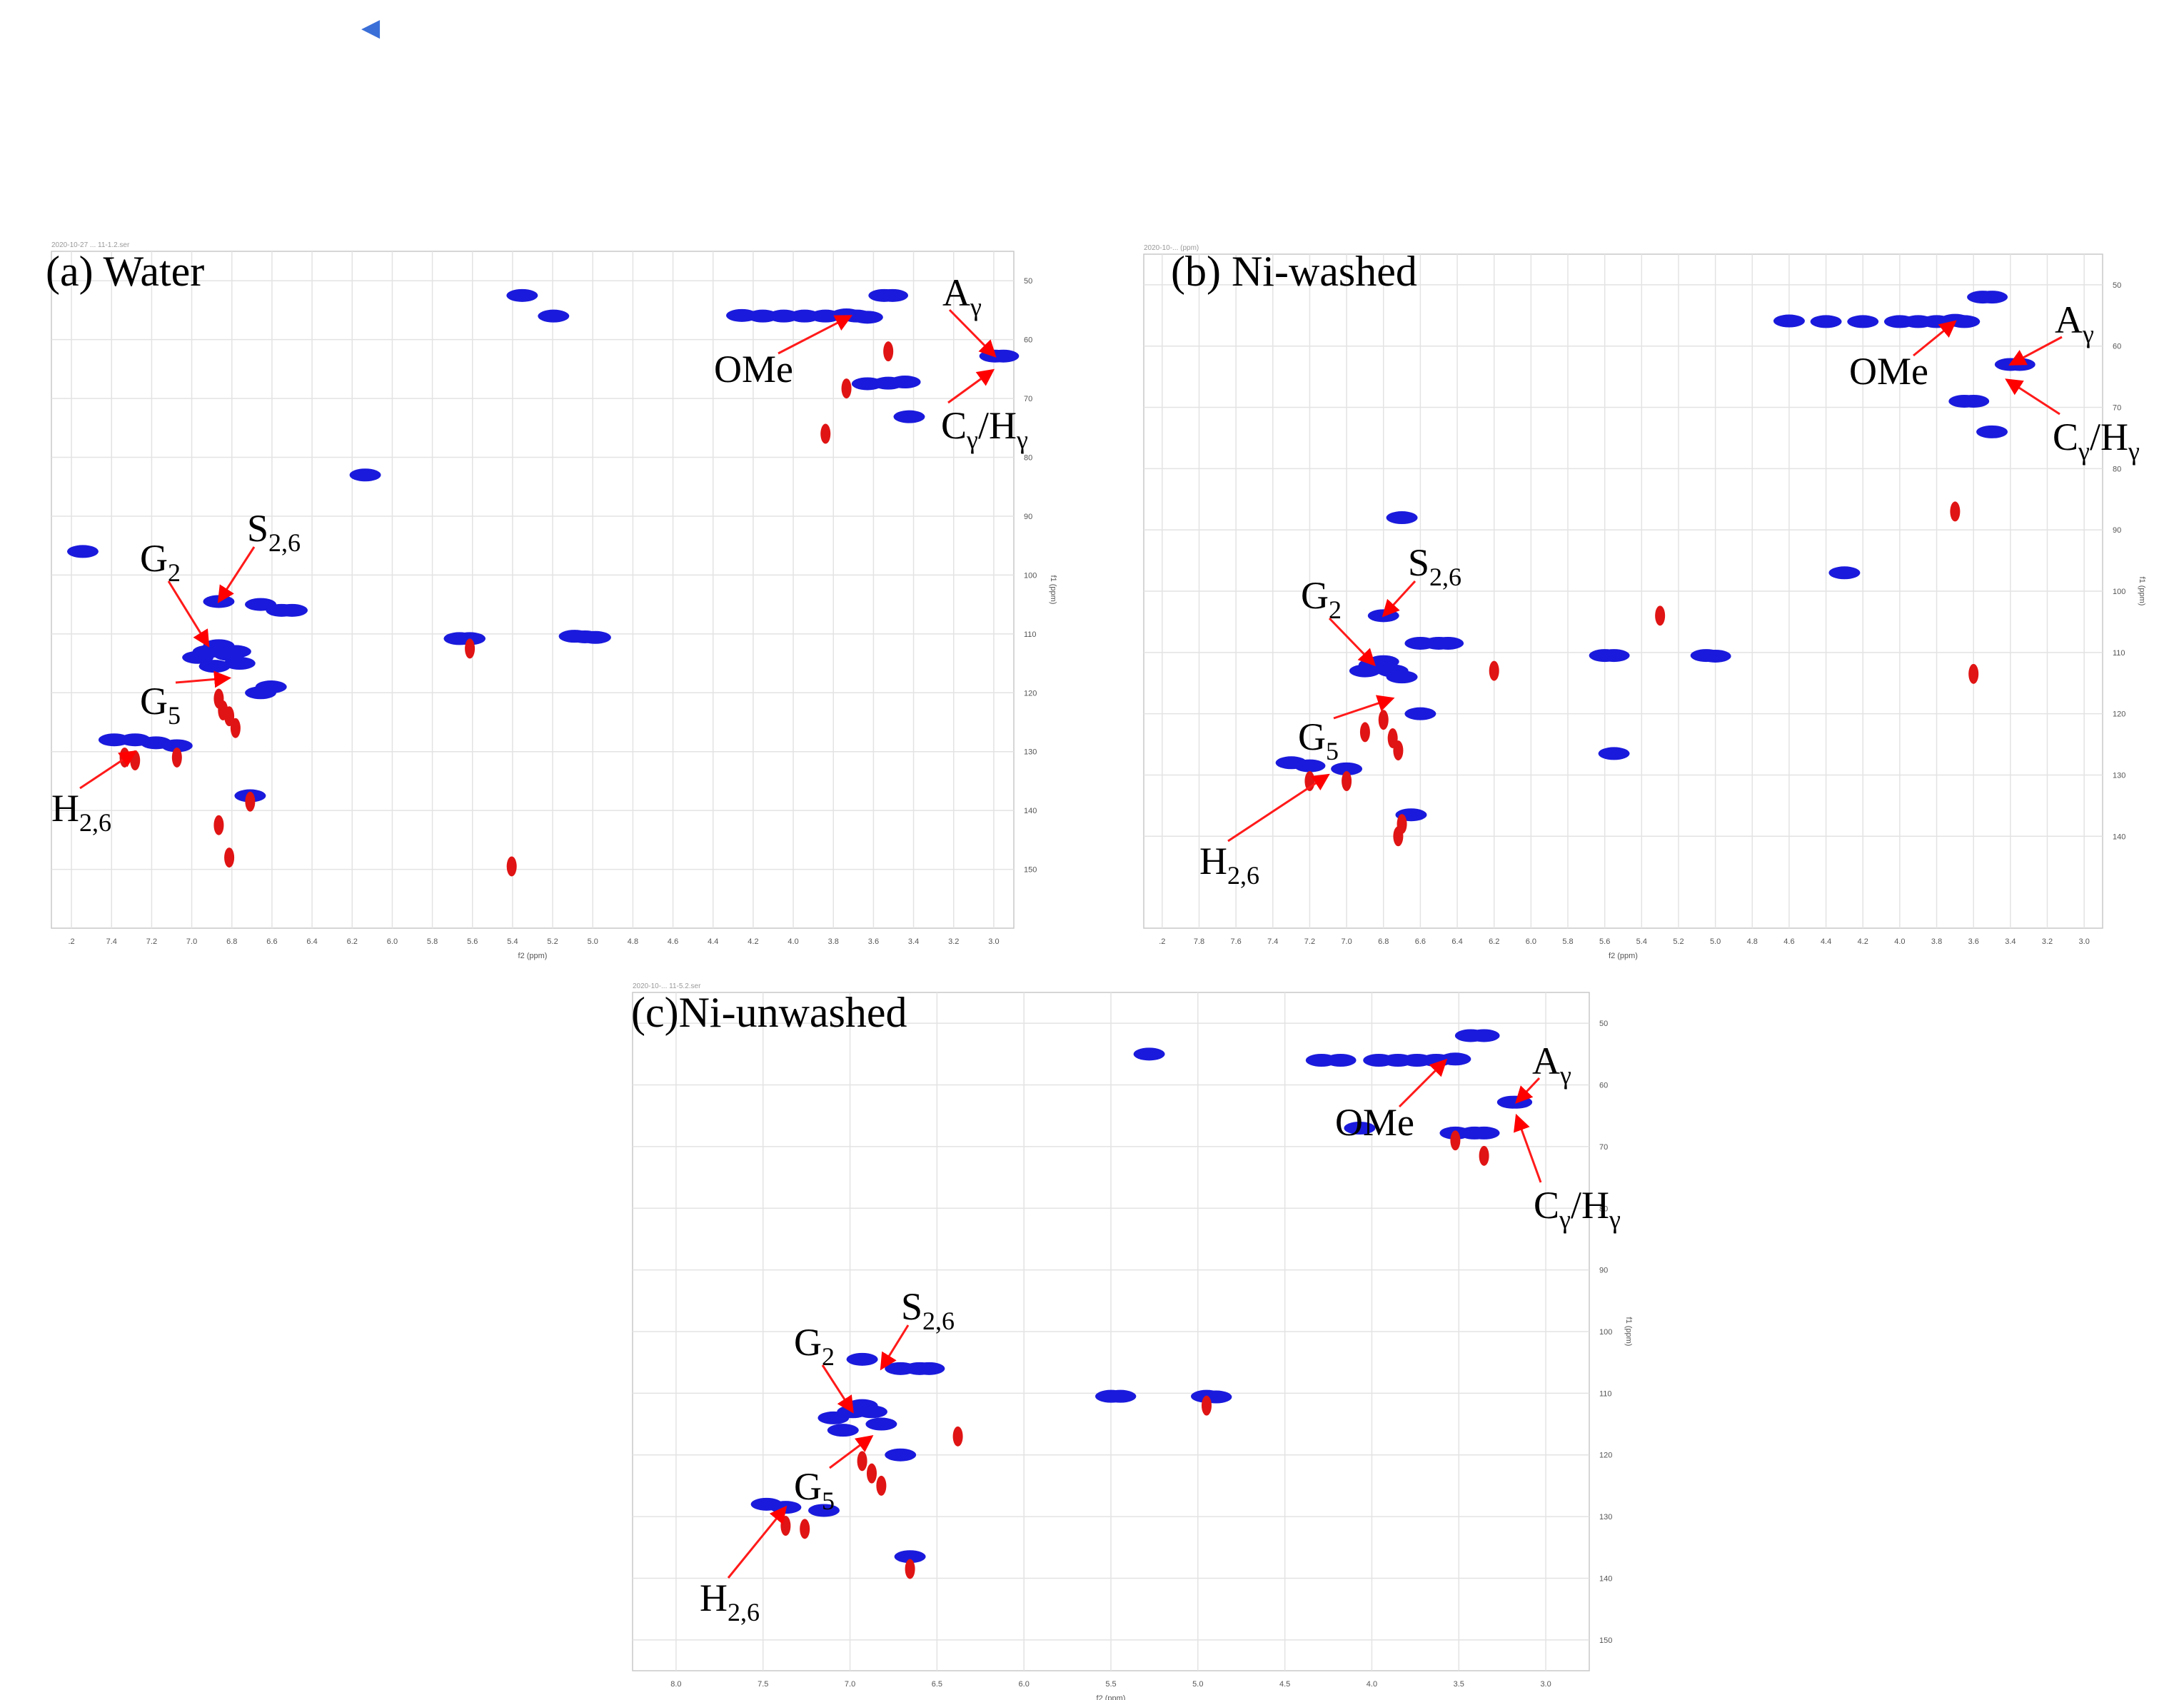  Describe the element at coordinates (1826, 941) in the screenshot. I see `x-tick-label: 4.4` at that location.